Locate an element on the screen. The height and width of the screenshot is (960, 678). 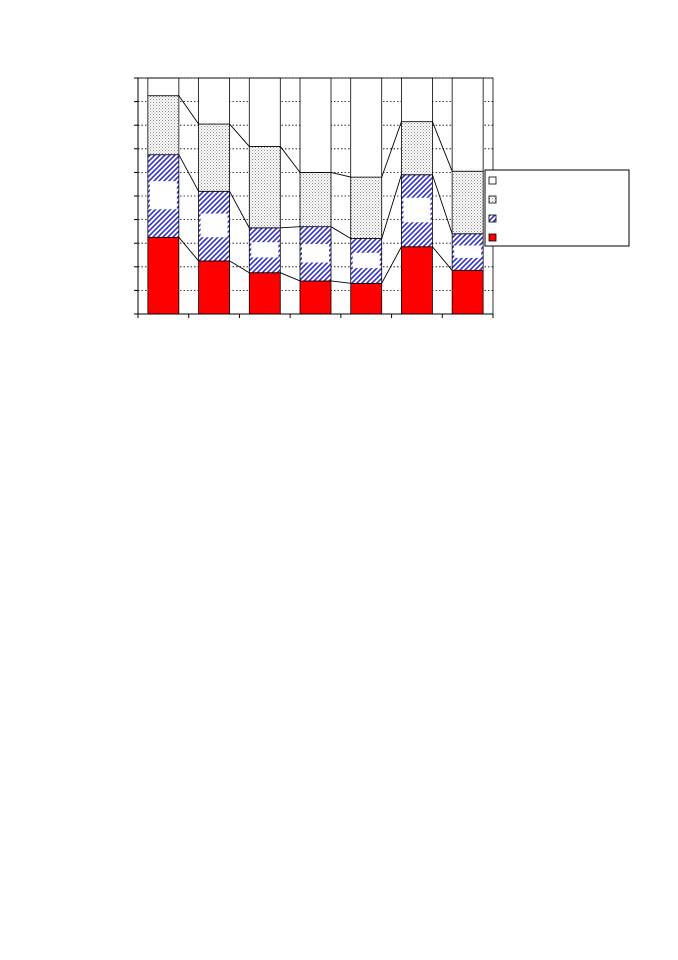
bars is located at coordinates (315, 196).